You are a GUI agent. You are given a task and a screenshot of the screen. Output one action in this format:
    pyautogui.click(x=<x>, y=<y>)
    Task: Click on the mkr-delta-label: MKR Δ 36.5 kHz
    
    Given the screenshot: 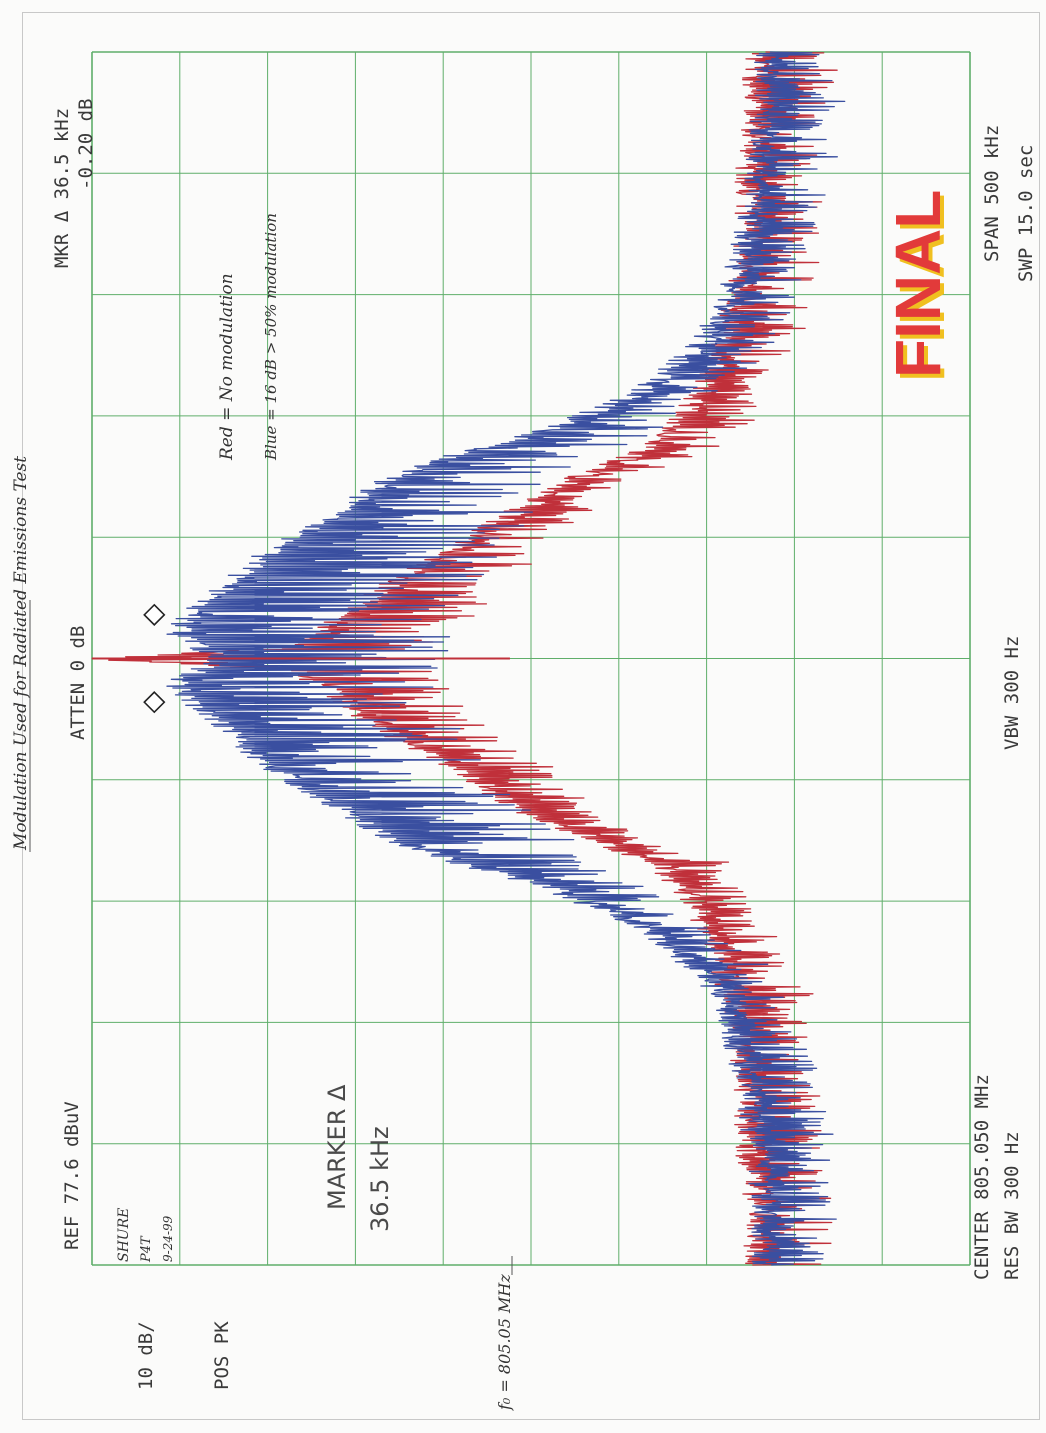 What is the action you would take?
    pyautogui.click(x=62, y=188)
    